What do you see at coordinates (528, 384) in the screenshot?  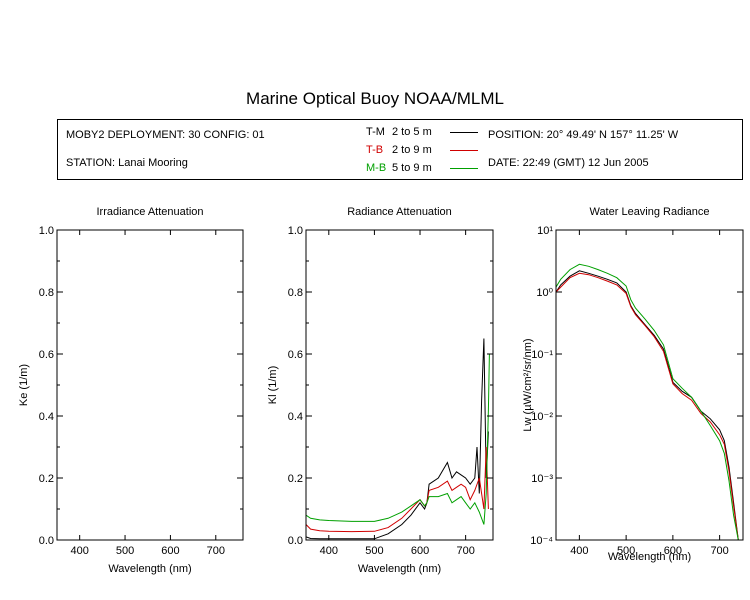 I see `y-axis-label: Lw (µW/cm²/sr/nm)` at bounding box center [528, 384].